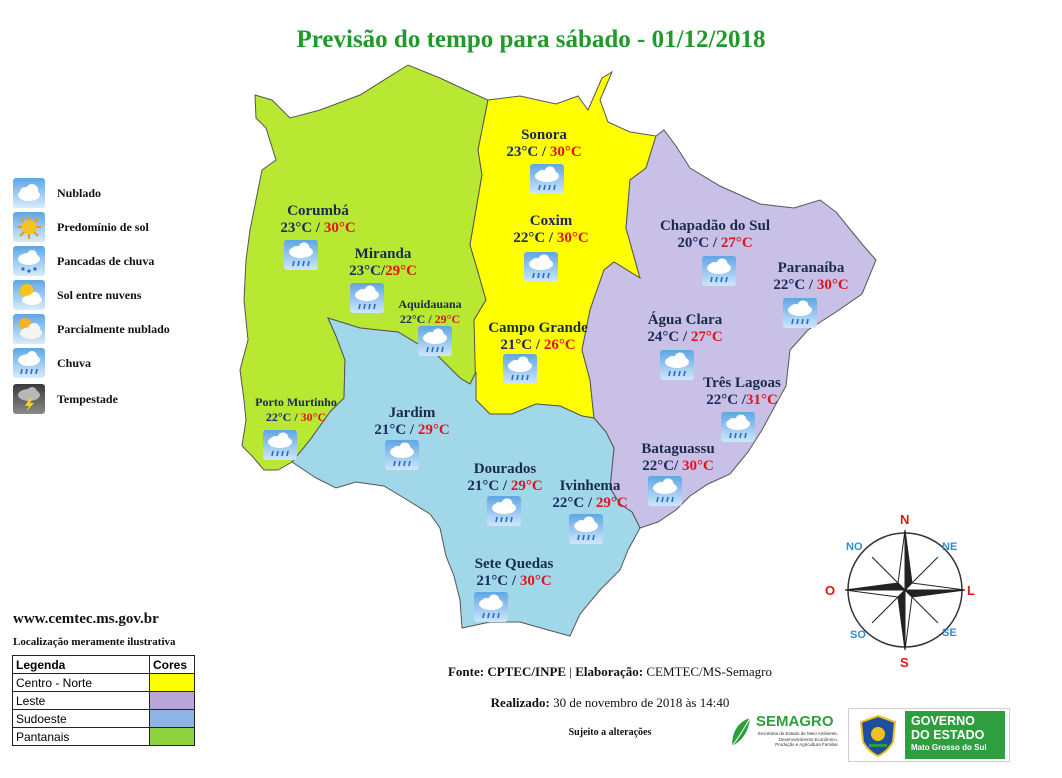  Describe the element at coordinates (29, 399) in the screenshot. I see `storm-icon` at that location.